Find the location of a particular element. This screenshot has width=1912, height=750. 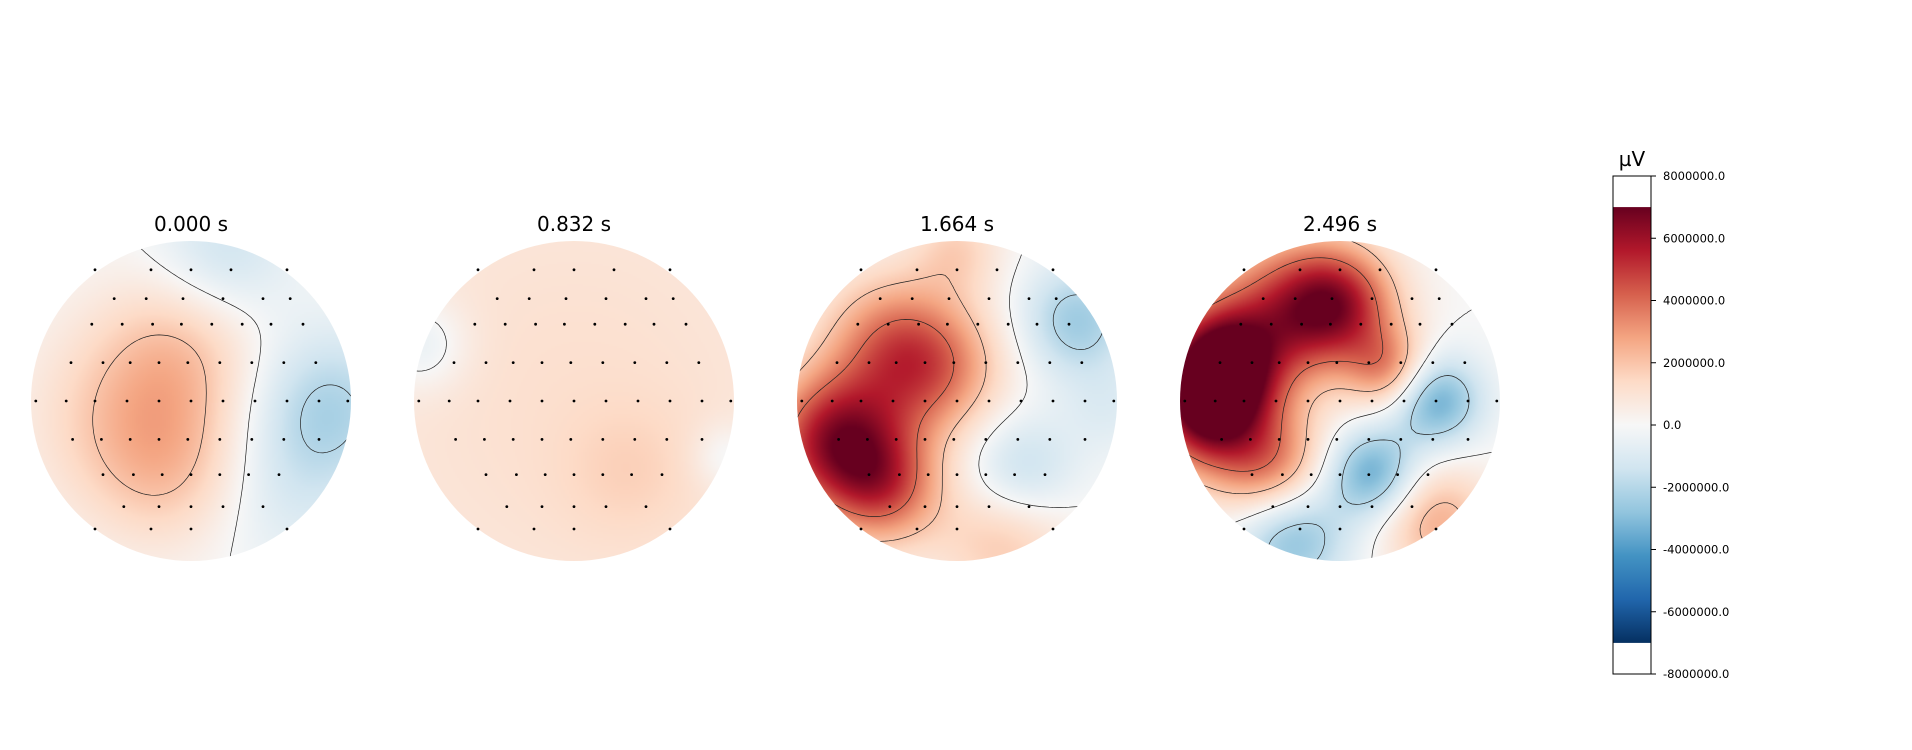

topomap: 0.000 s is located at coordinates (191, 386).